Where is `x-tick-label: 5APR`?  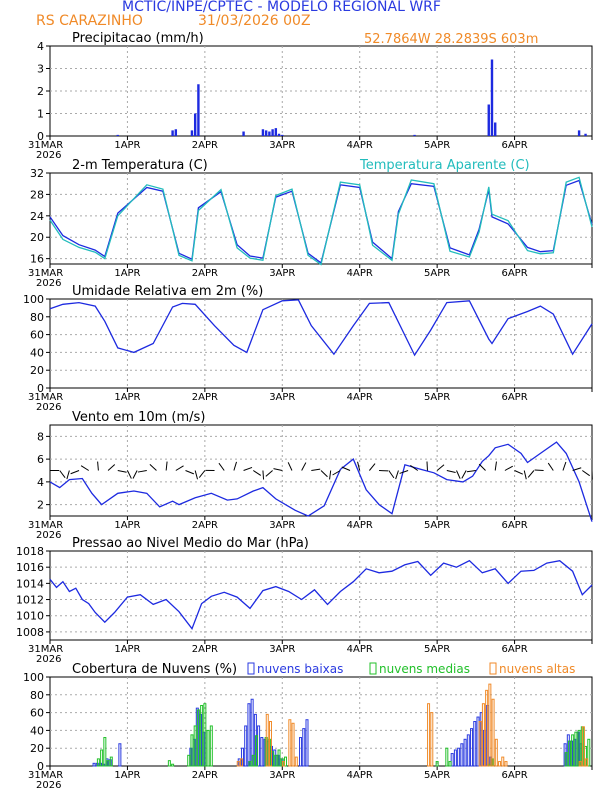 x-tick-label: 5APR is located at coordinates (437, 145).